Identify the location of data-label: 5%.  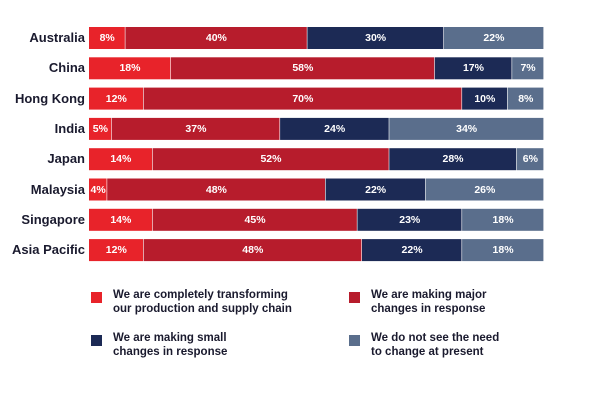
(100, 128).